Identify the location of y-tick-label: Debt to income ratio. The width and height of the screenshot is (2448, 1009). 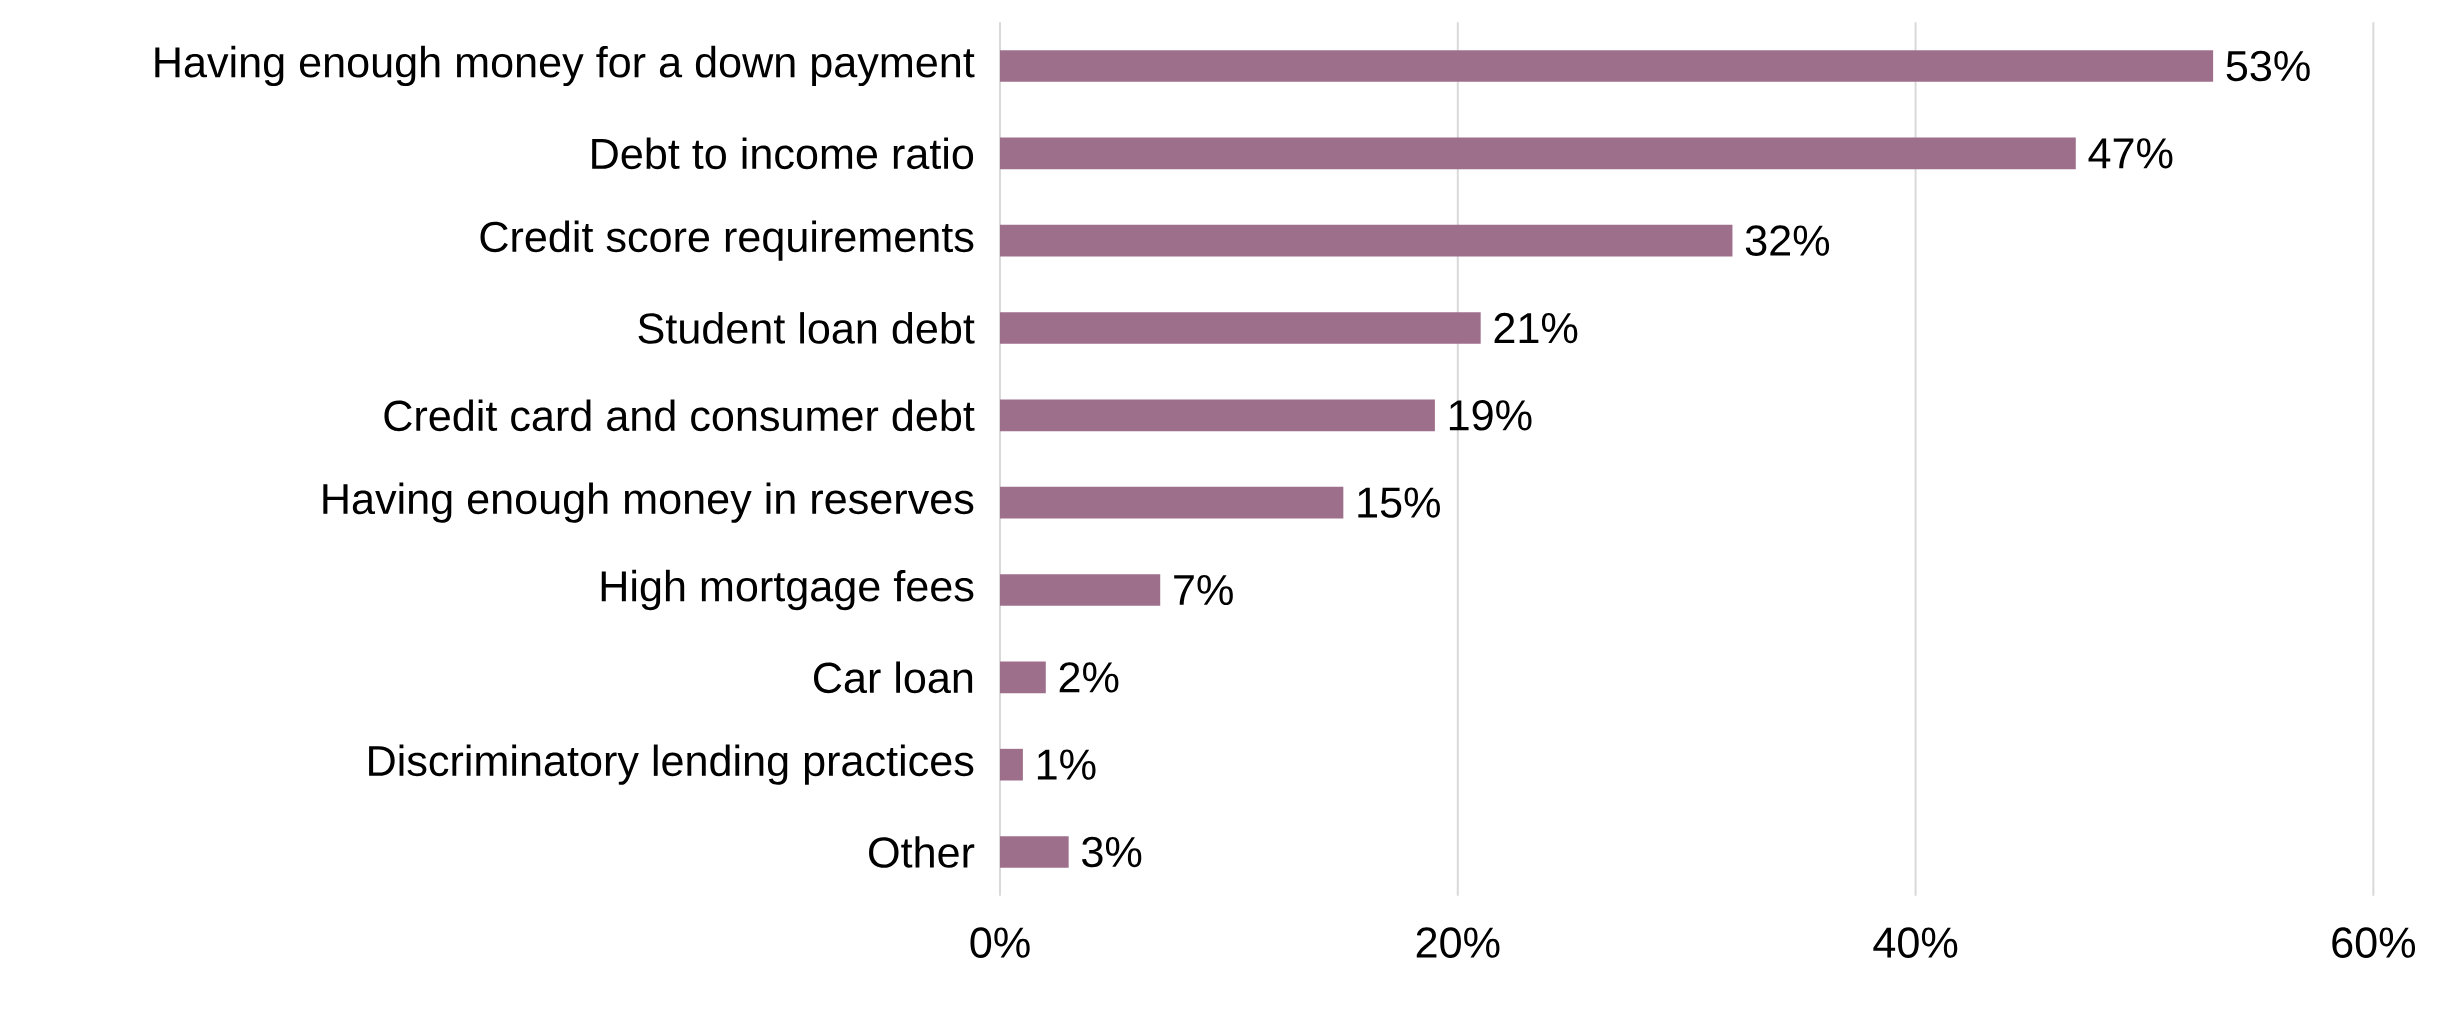
(783, 153).